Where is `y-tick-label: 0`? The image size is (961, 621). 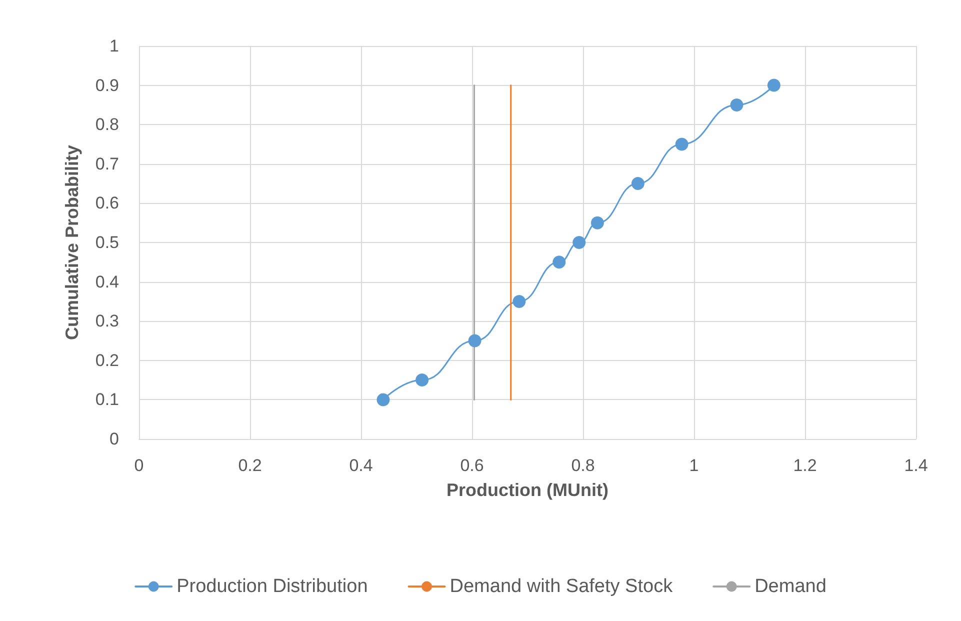 y-tick-label: 0 is located at coordinates (114, 439).